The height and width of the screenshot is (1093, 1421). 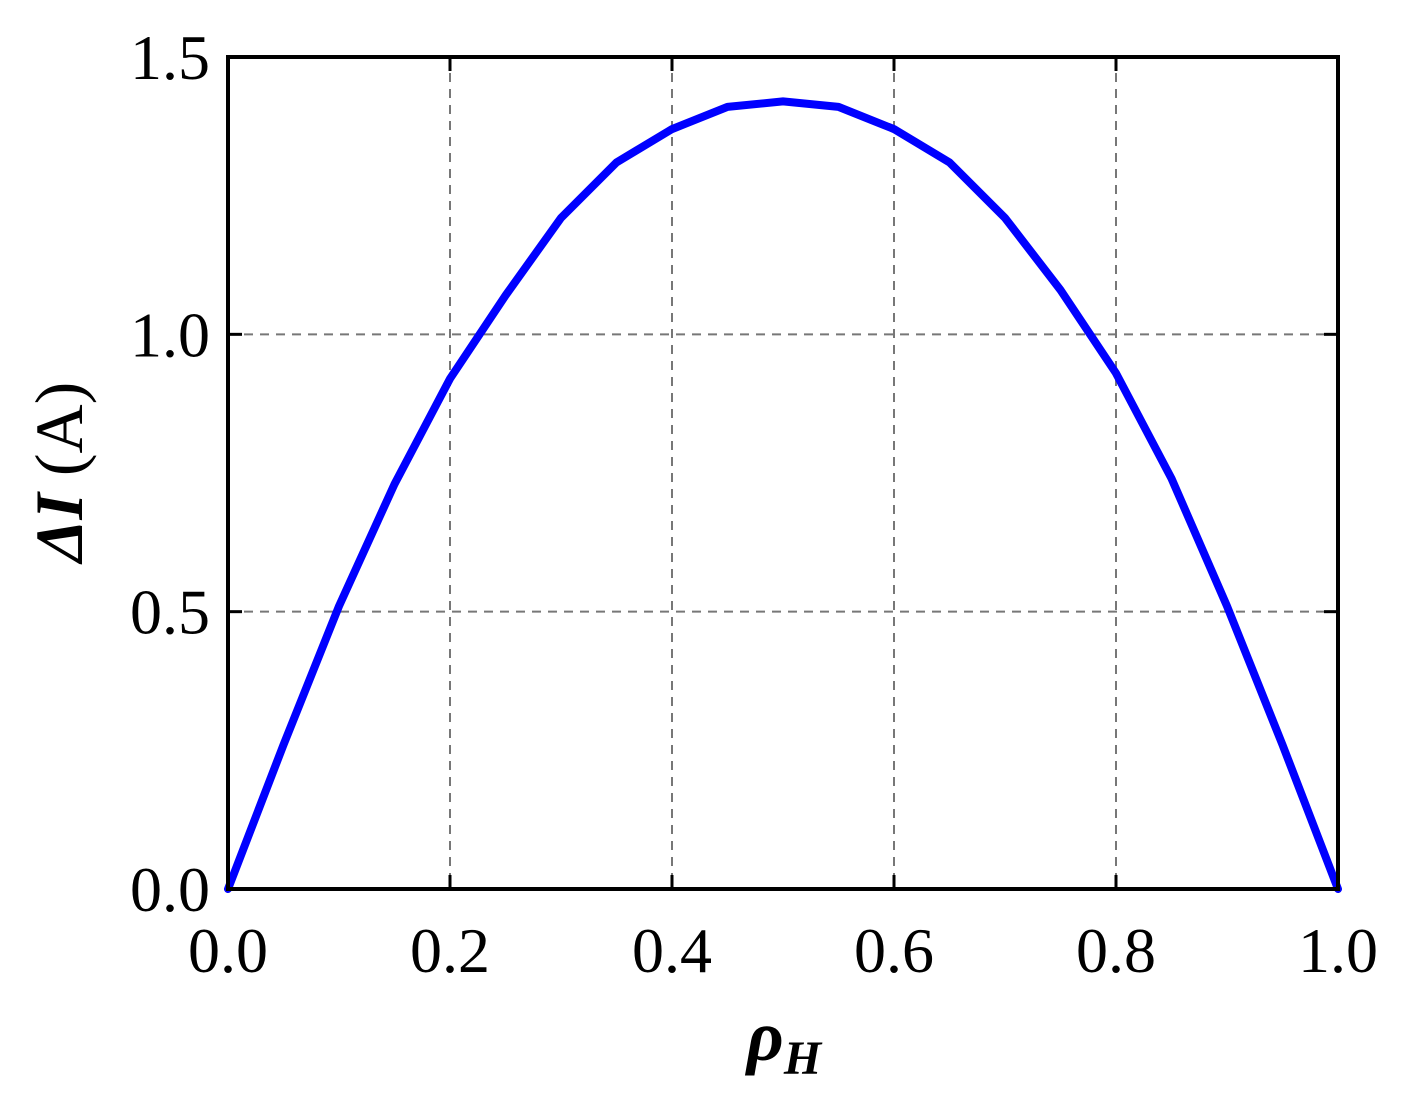 I want to click on y-tick-label: 0.0, so click(x=170, y=889).